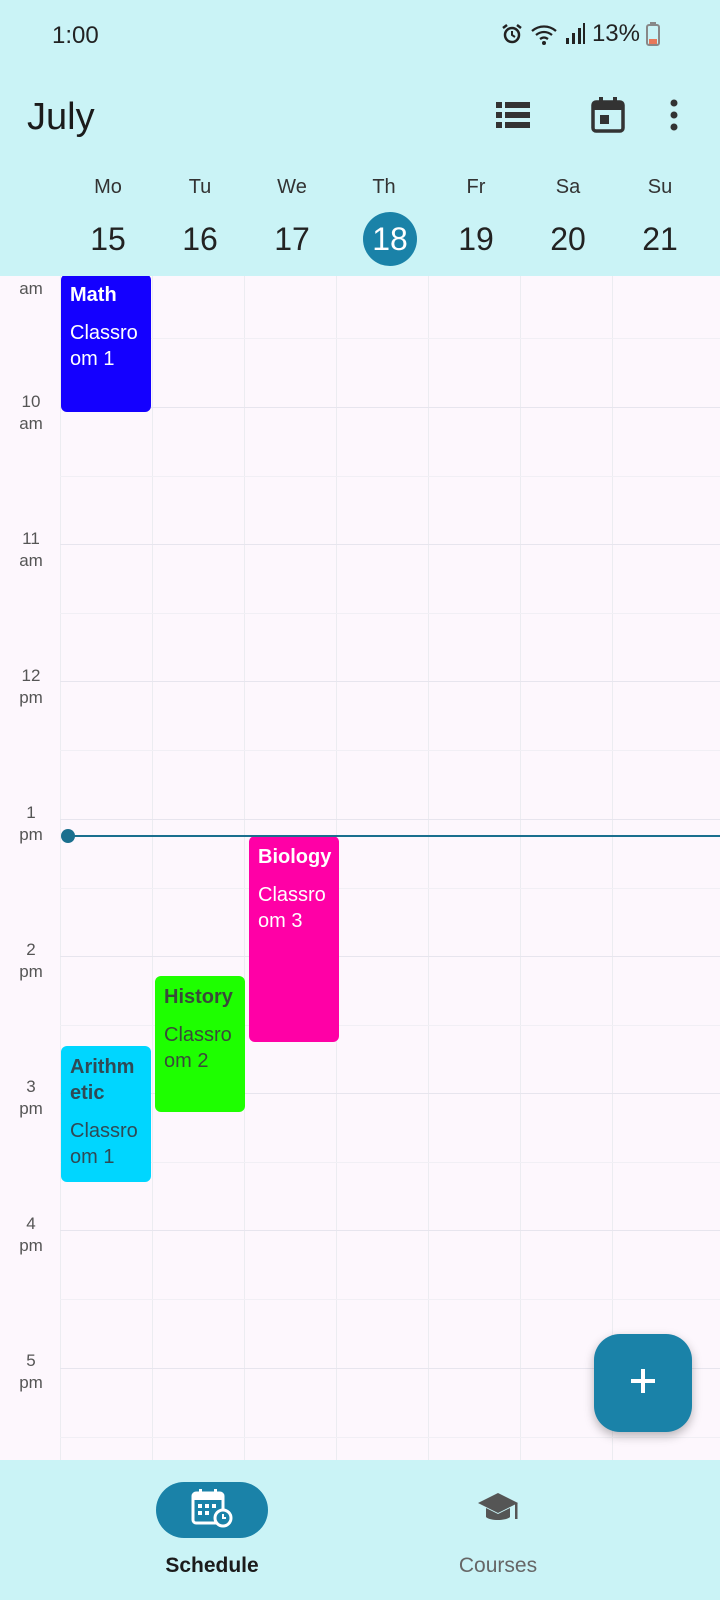  I want to click on event-title: Arithmetic, so click(102, 1080).